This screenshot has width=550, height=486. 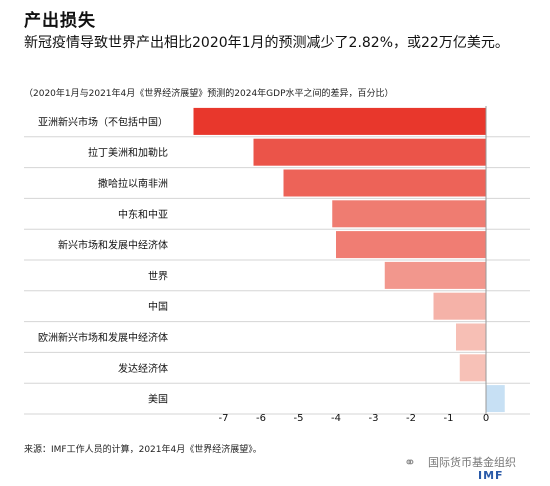 I want to click on x-tick-label: -5, so click(x=299, y=418).